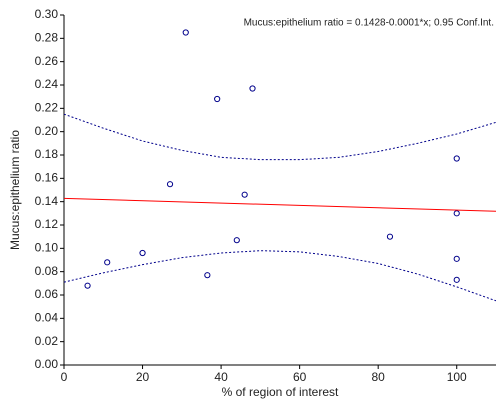  Describe the element at coordinates (47, 108) in the screenshot. I see `y-tick-label: 0.22` at that location.